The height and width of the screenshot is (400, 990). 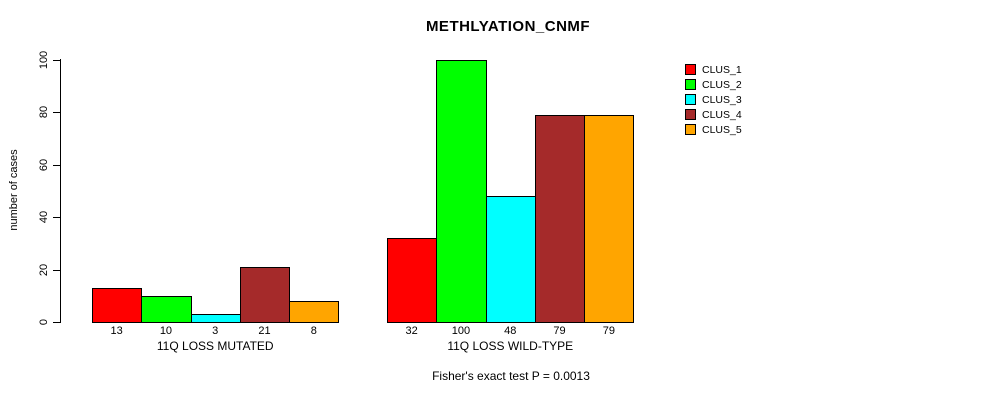 I want to click on legend-row: CLUS_5, so click(x=713, y=129).